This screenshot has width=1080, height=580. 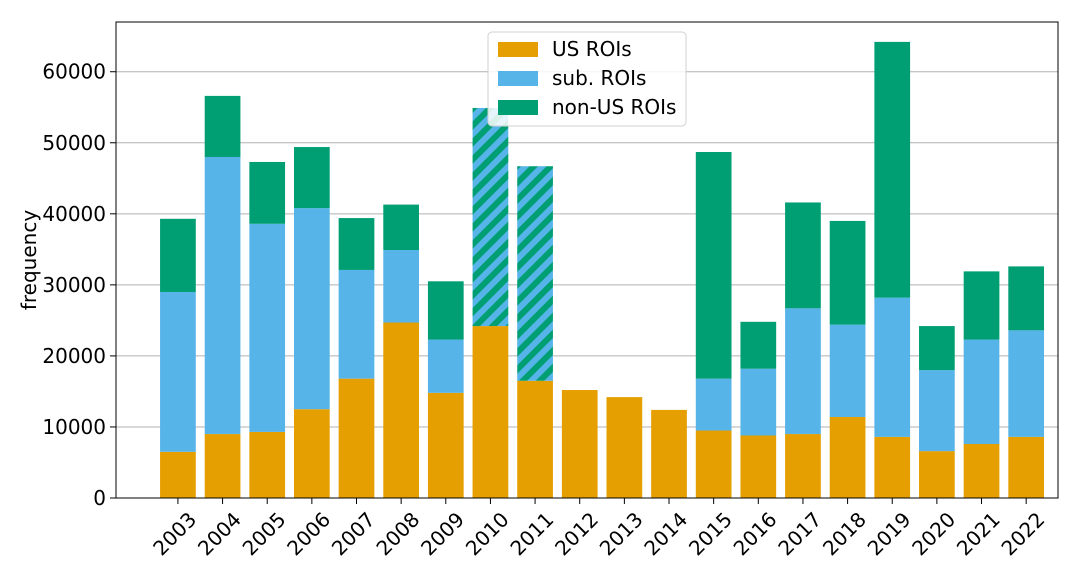 I want to click on y-tick-label: 40000, so click(x=74, y=214).